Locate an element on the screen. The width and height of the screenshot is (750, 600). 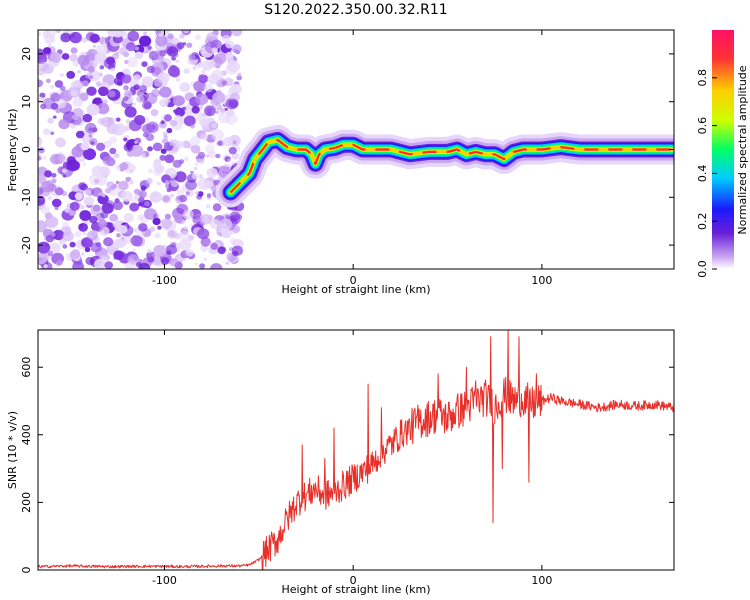
x-tick-label: 0 is located at coordinates (353, 580).